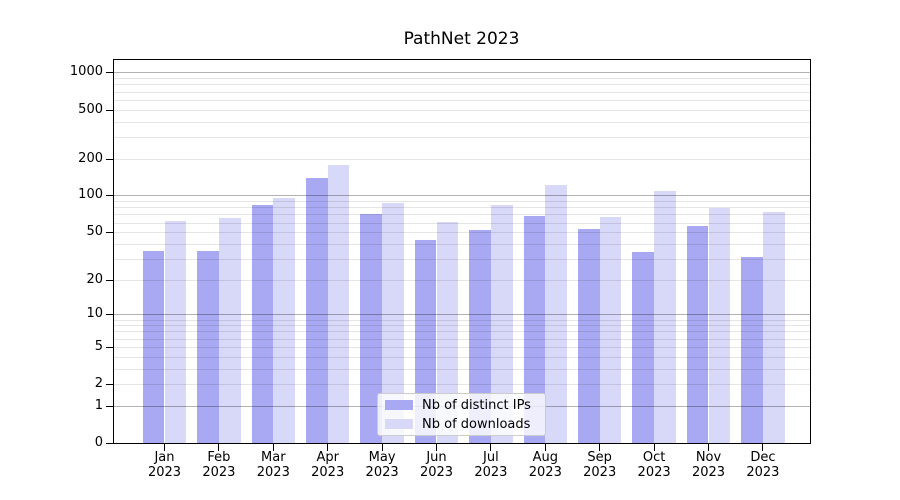  What do you see at coordinates (86, 72) in the screenshot?
I see `y-tick-label: 1000` at bounding box center [86, 72].